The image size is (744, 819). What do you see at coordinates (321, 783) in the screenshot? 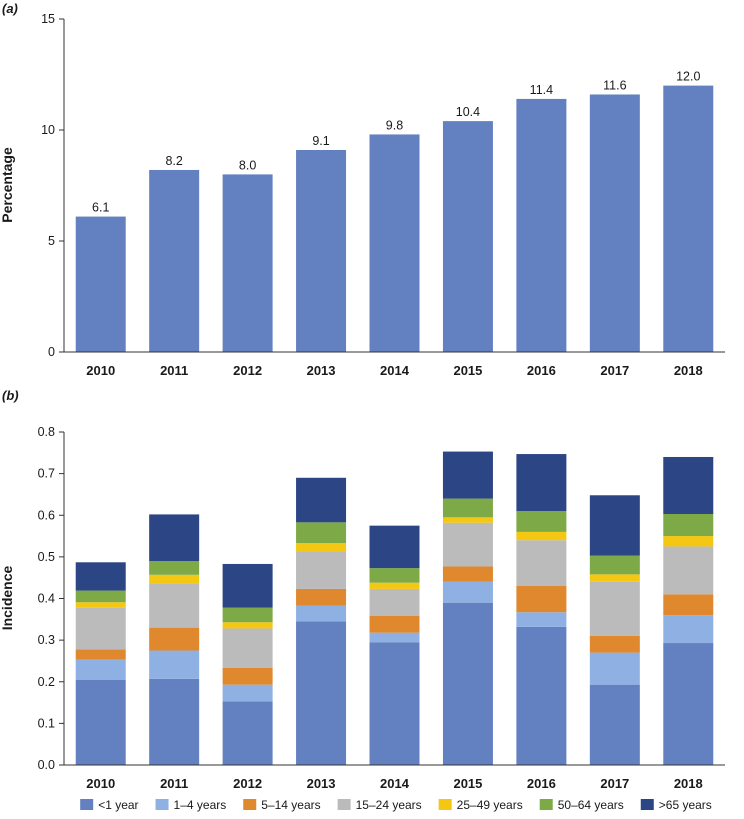
I see `panel-b-x-tick-label-2013: 2013` at bounding box center [321, 783].